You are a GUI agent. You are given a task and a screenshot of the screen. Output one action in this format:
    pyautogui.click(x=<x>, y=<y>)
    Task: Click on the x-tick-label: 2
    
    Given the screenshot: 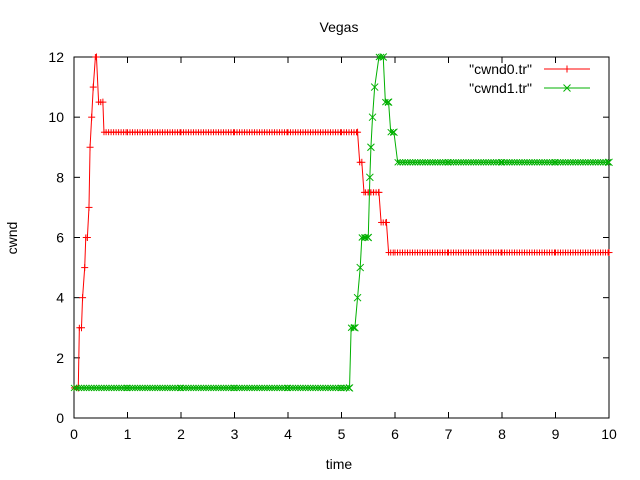 What is the action you would take?
    pyautogui.click(x=181, y=434)
    